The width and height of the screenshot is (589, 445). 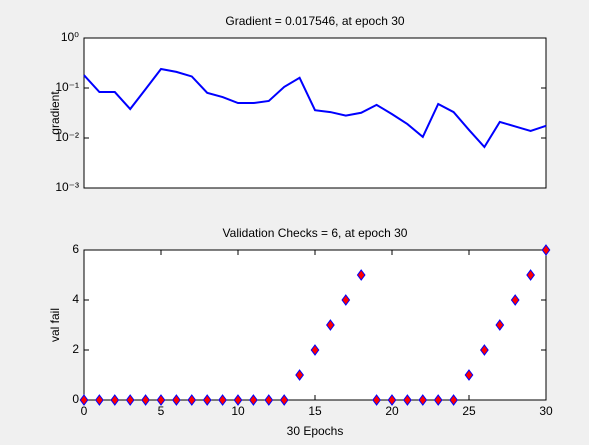 I want to click on gradient-line, so click(x=315, y=108).